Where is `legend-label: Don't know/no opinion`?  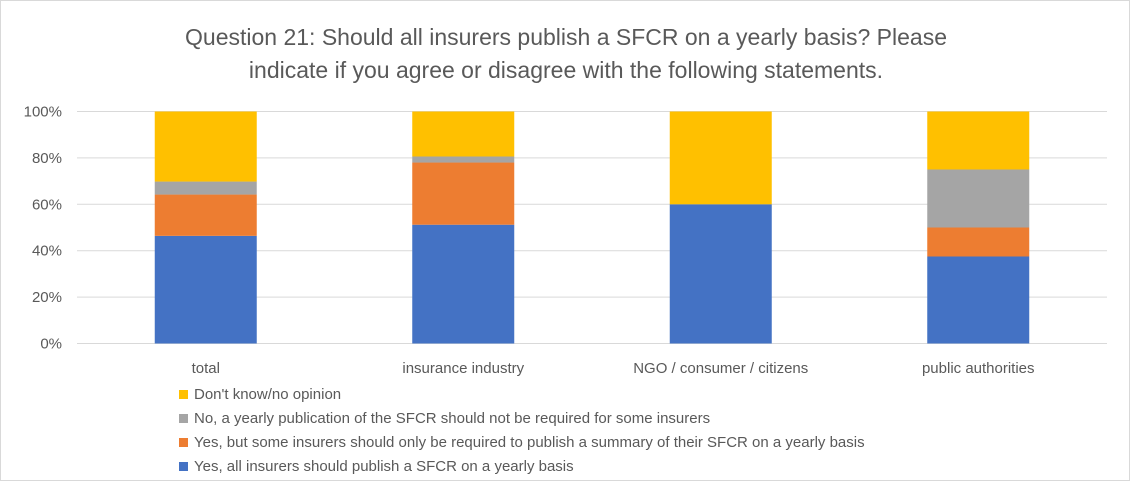 legend-label: Don't know/no opinion is located at coordinates (268, 394).